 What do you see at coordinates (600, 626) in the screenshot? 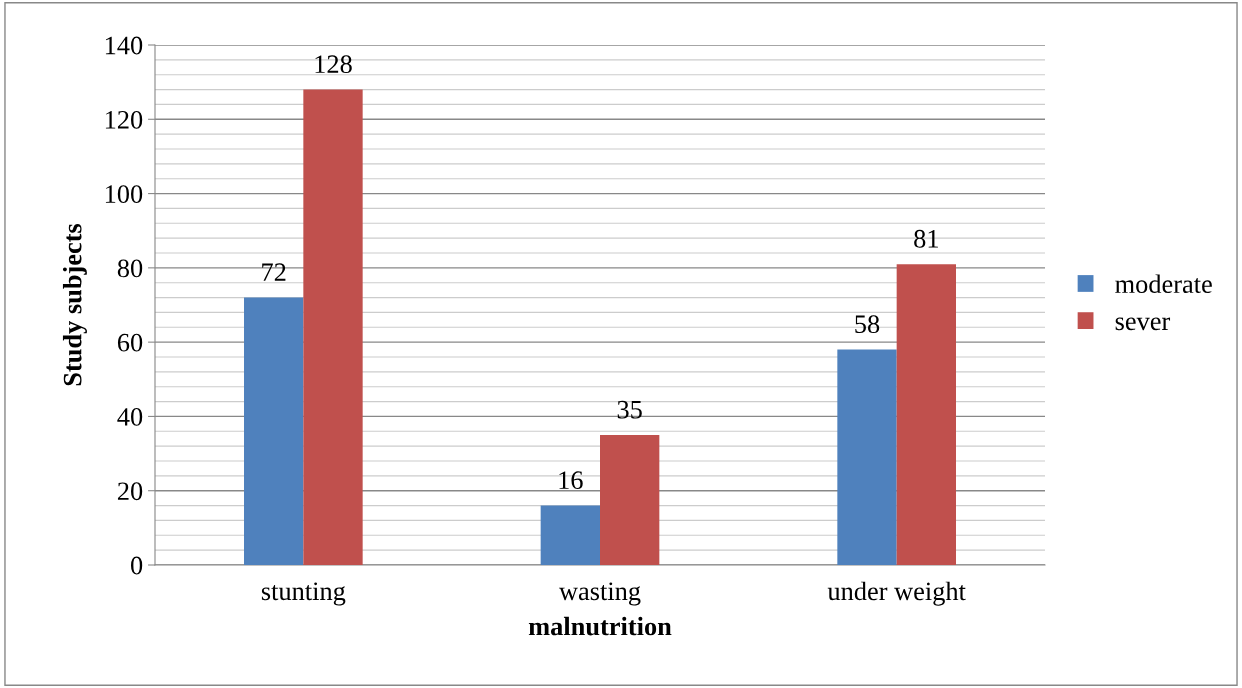
I see `x-axis-title: malnutrition` at bounding box center [600, 626].